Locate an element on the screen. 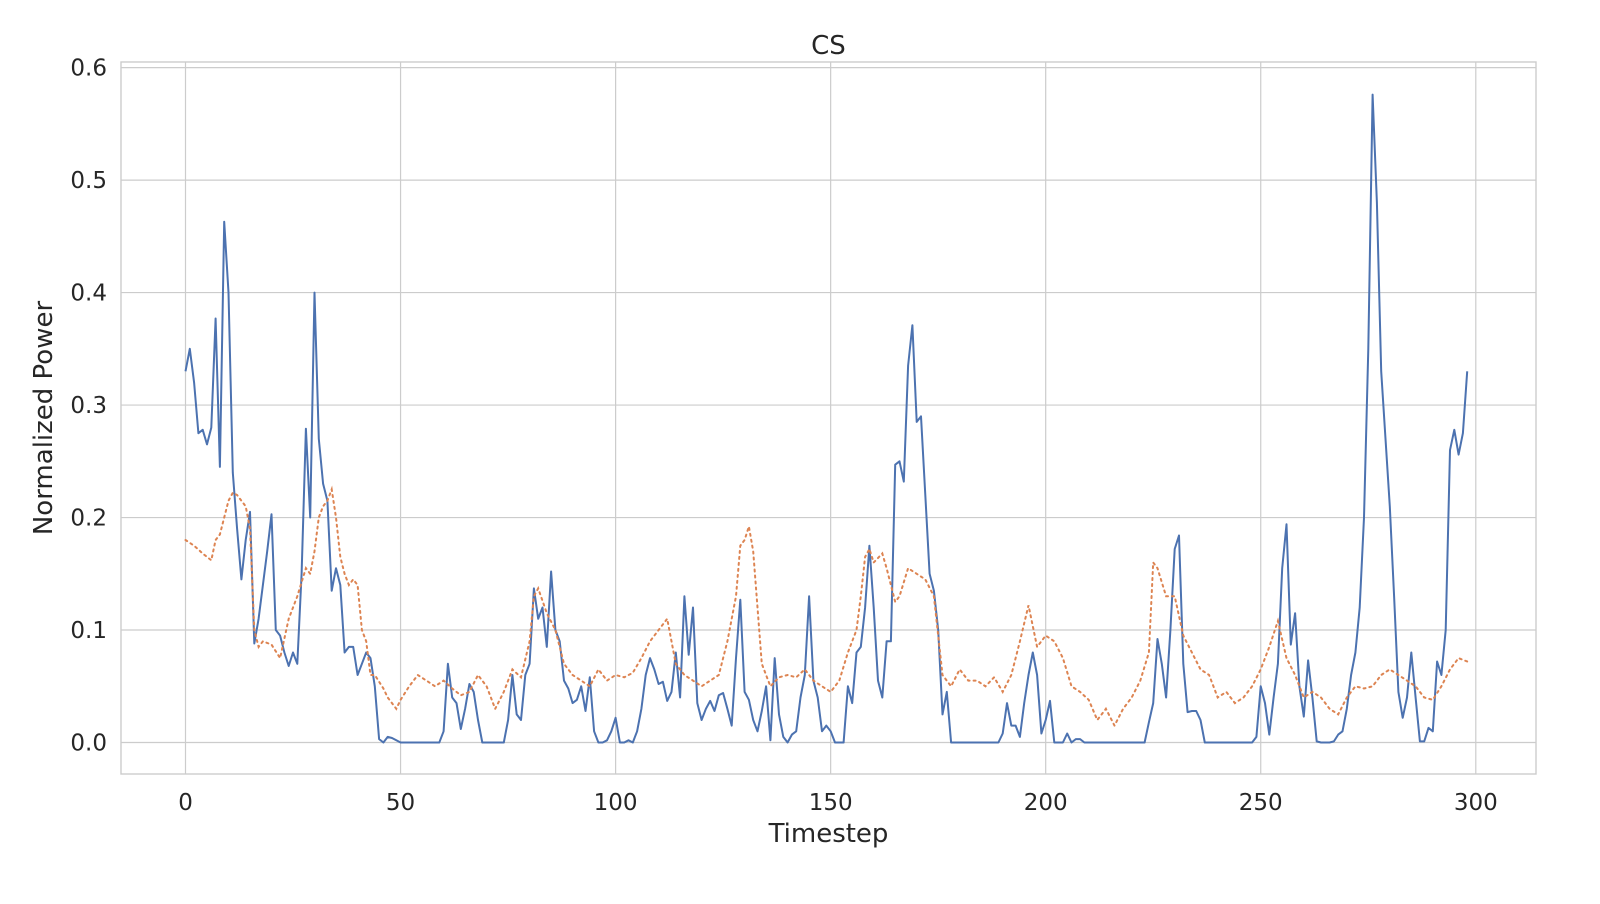 The width and height of the screenshot is (1600, 904). y-tick-label: 0.6 is located at coordinates (88, 69).